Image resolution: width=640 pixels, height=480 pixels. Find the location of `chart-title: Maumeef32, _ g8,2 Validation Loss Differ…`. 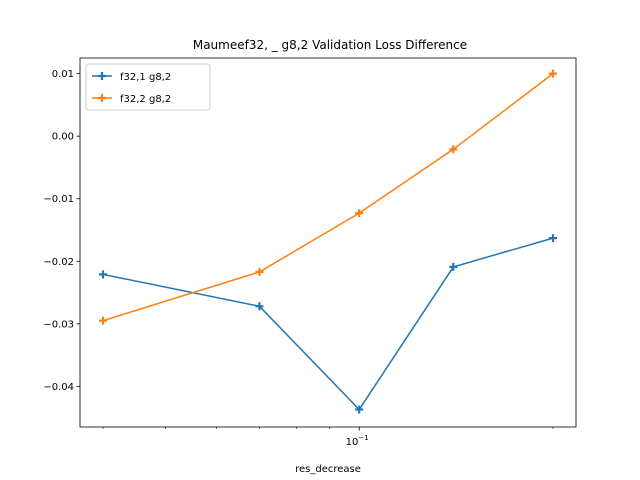

chart-title: Maumeef32, _ g8,2 Validation Loss Differ… is located at coordinates (330, 45).